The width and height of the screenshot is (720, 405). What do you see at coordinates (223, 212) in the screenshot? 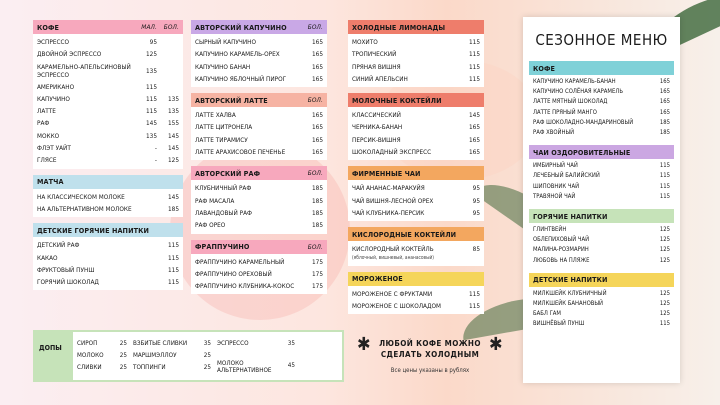
I see `item-name: ЛАВАНДОВЫЙ РАФ` at bounding box center [223, 212].